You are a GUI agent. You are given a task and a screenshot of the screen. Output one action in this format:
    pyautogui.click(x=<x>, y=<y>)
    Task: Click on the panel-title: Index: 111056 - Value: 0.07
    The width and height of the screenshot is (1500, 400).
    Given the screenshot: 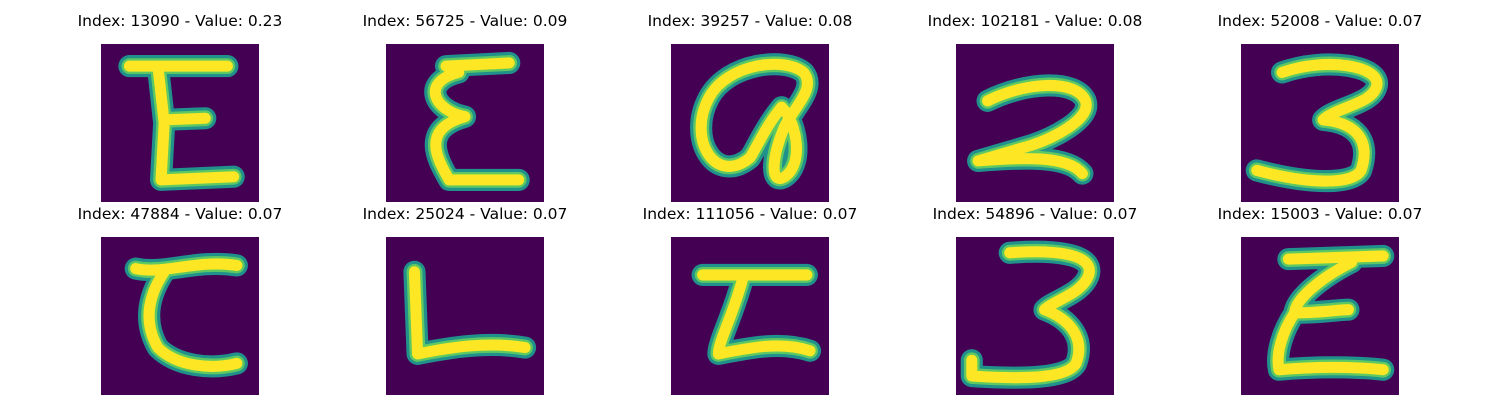 What is the action you would take?
    pyautogui.click(x=750, y=214)
    